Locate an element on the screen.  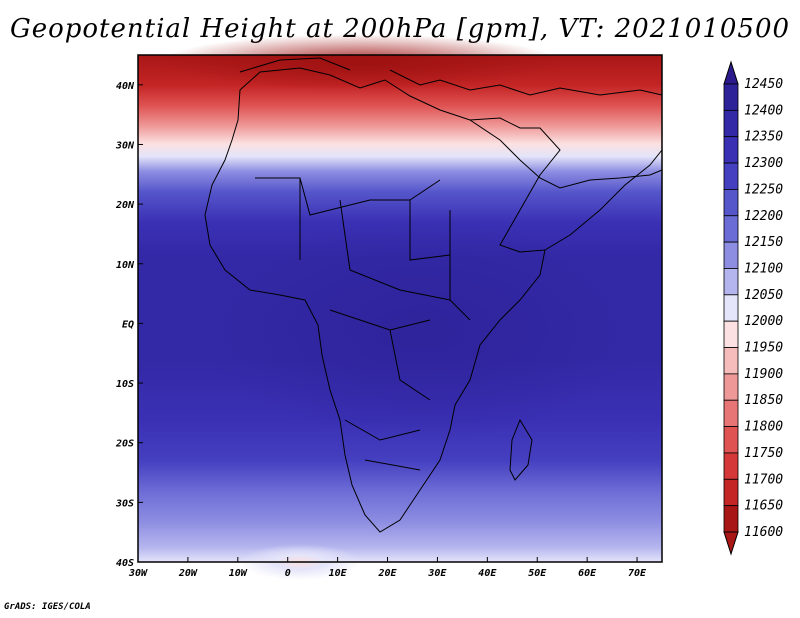
colorbar-label: 12350 is located at coordinates (763, 137).